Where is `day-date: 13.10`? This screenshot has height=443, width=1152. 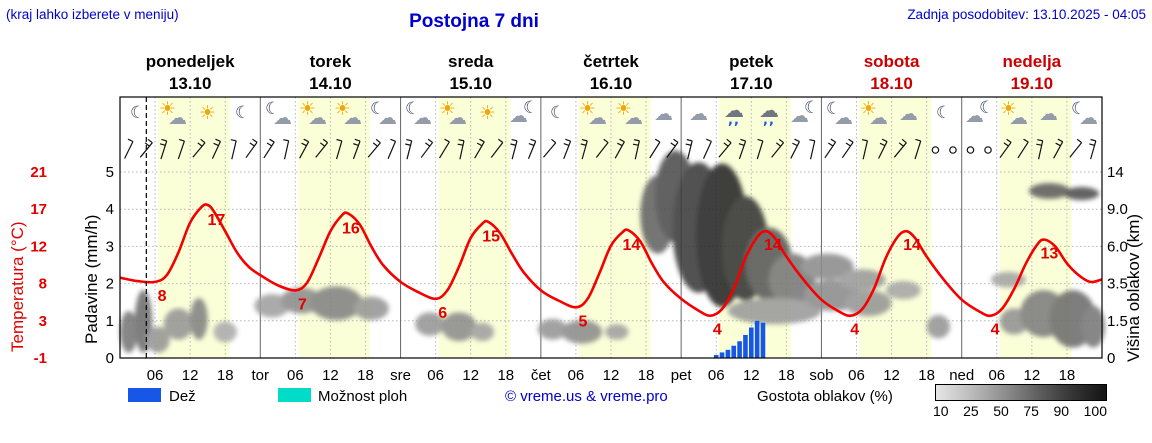 day-date: 13.10 is located at coordinates (190, 83).